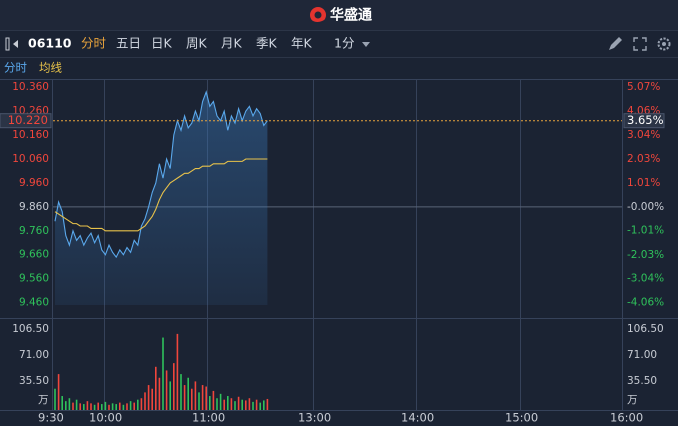  Describe the element at coordinates (30, 159) in the screenshot. I see `y-tick-label: 10.060` at that location.